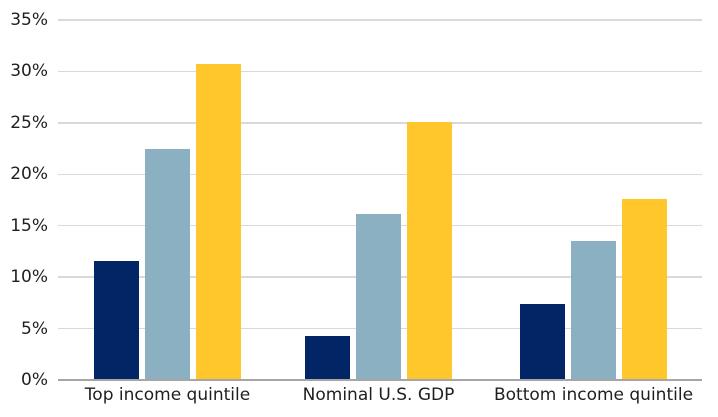 The image size is (718, 417). What do you see at coordinates (34, 328) in the screenshot?
I see `y-tick-label: 5%` at bounding box center [34, 328].